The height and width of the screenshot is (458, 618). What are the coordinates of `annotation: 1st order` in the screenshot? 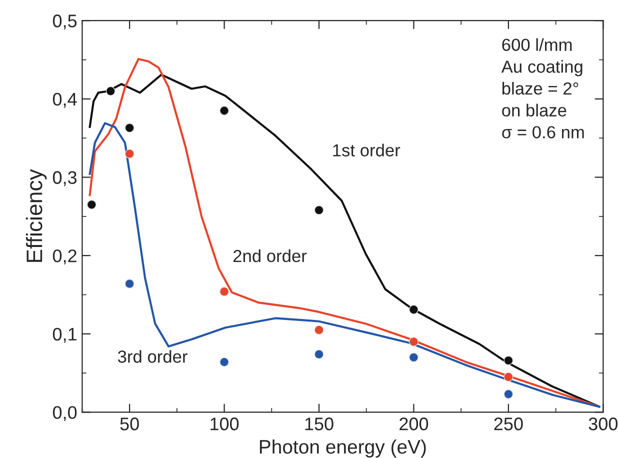 It's located at (366, 150).